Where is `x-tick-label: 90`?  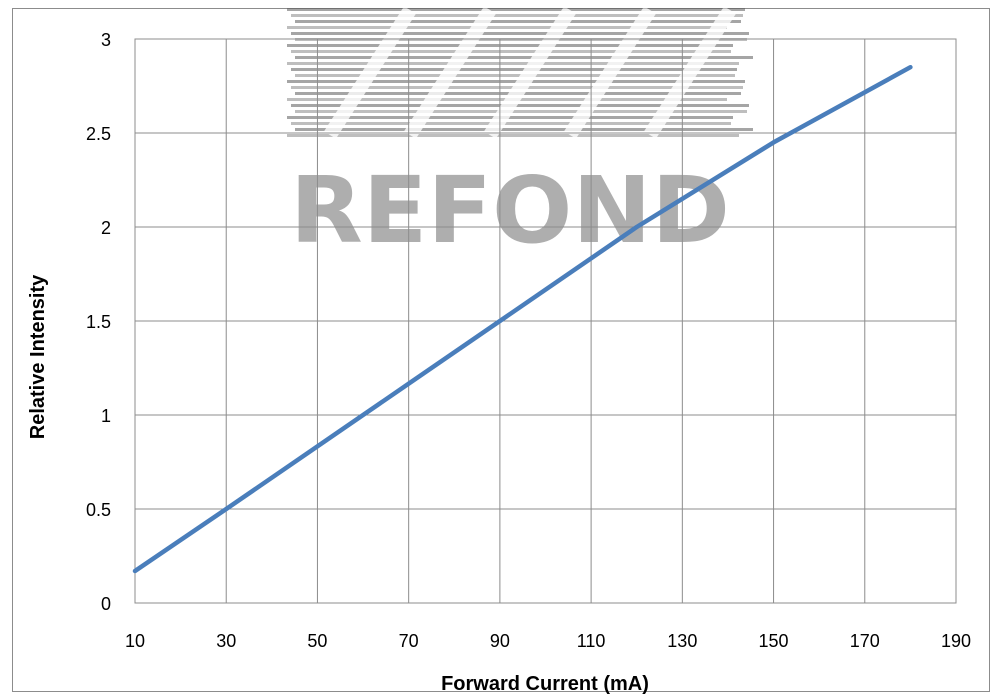 x-tick-label: 90 is located at coordinates (500, 641).